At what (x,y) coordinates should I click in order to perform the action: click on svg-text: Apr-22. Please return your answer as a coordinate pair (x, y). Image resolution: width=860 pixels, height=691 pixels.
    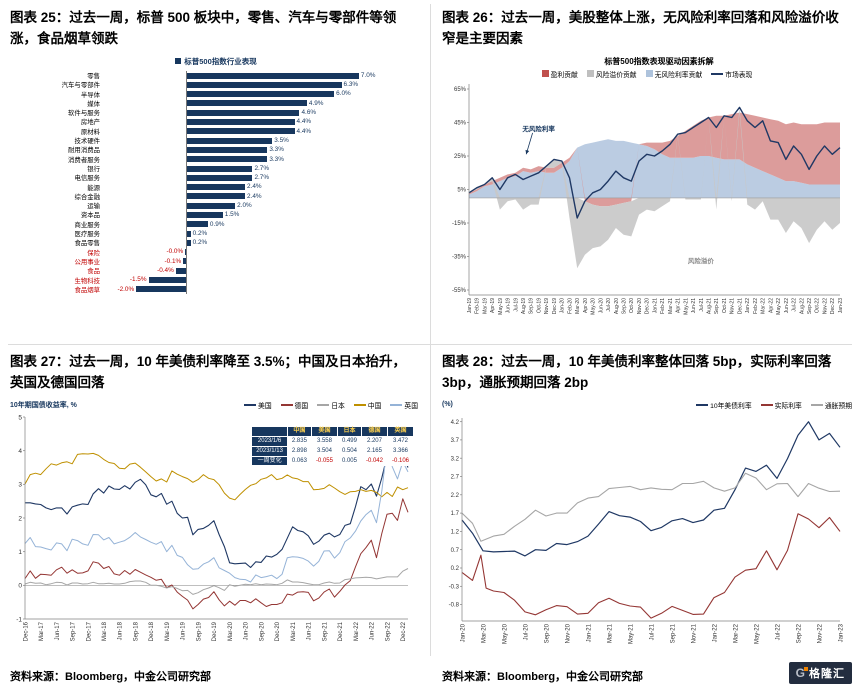
    Looking at the image, I should click on (771, 305).